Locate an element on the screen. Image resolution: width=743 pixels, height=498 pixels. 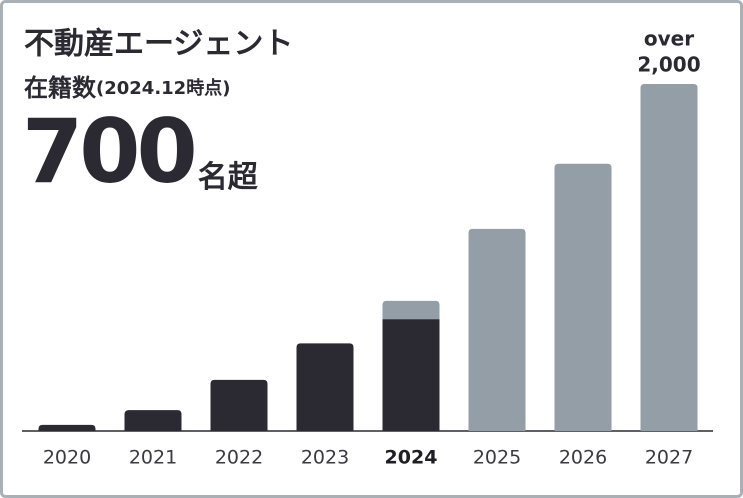
headline: 700 名超 is located at coordinates (140, 151).